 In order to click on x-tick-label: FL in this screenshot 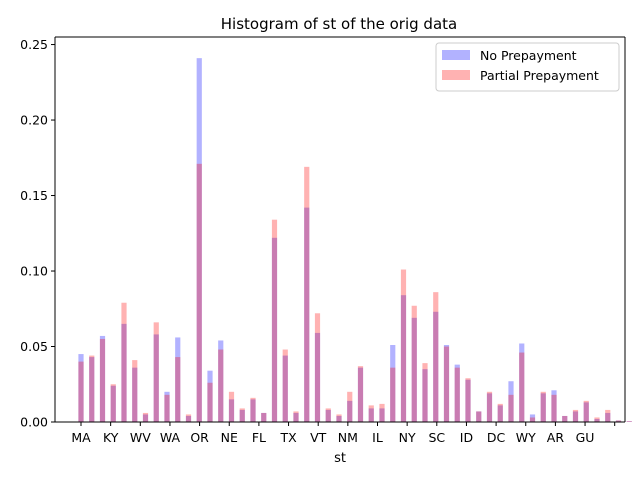, I will do `click(259, 437)`.